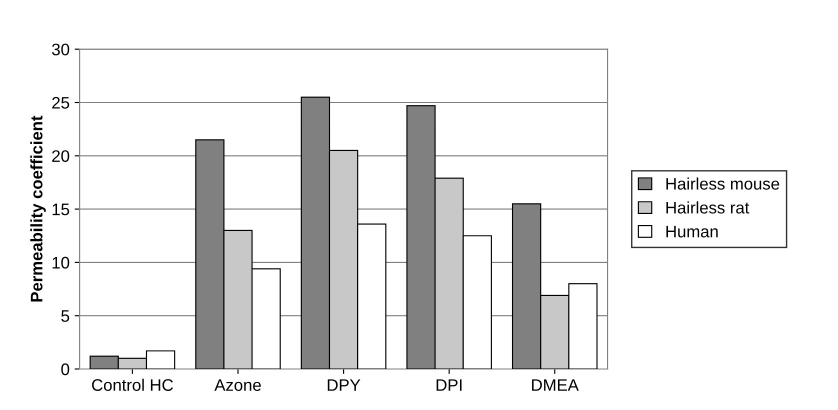 The width and height of the screenshot is (838, 410). What do you see at coordinates (132, 384) in the screenshot?
I see `x-tick-label: Control HC` at bounding box center [132, 384].